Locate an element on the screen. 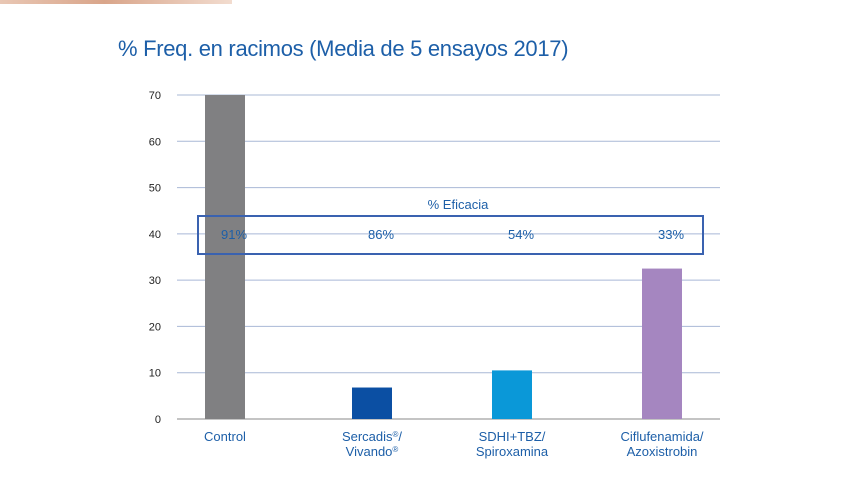 This screenshot has width=850, height=478. x-tick-label: SDHI+TBZ/ is located at coordinates (512, 436).